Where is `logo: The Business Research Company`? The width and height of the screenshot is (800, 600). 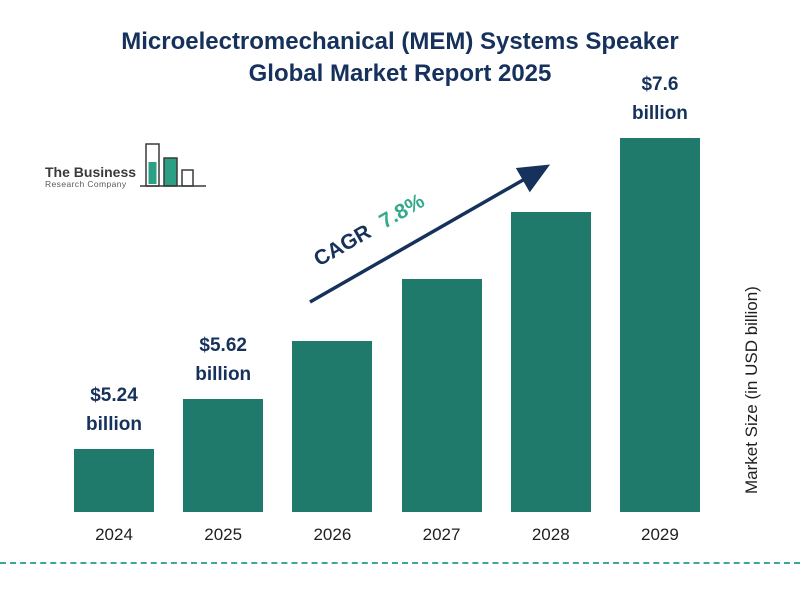
logo: The Business Research Company is located at coordinates (140, 168).